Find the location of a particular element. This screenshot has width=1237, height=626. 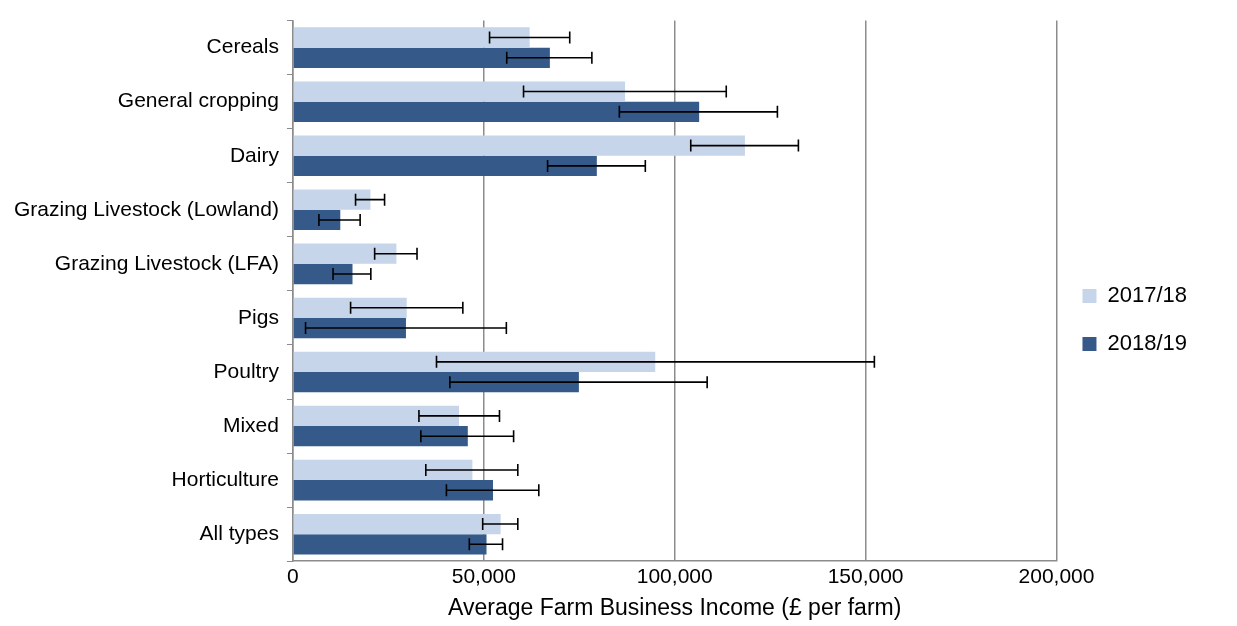

y-tick-label: All types is located at coordinates (239, 532).